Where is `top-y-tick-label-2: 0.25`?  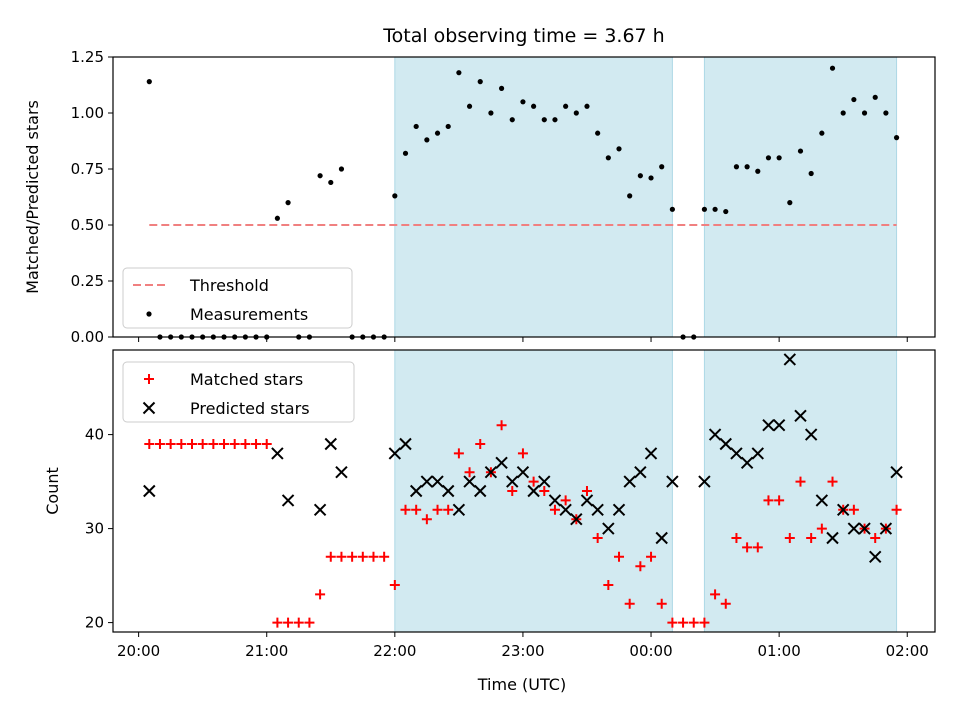
top-y-tick-label-2: 0.25 is located at coordinates (87, 281).